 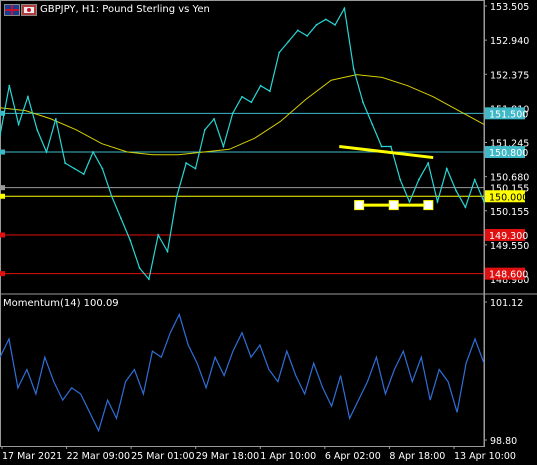 What do you see at coordinates (288, 456) in the screenshot?
I see `time-tick-label: 1 Apr 10:00` at bounding box center [288, 456].